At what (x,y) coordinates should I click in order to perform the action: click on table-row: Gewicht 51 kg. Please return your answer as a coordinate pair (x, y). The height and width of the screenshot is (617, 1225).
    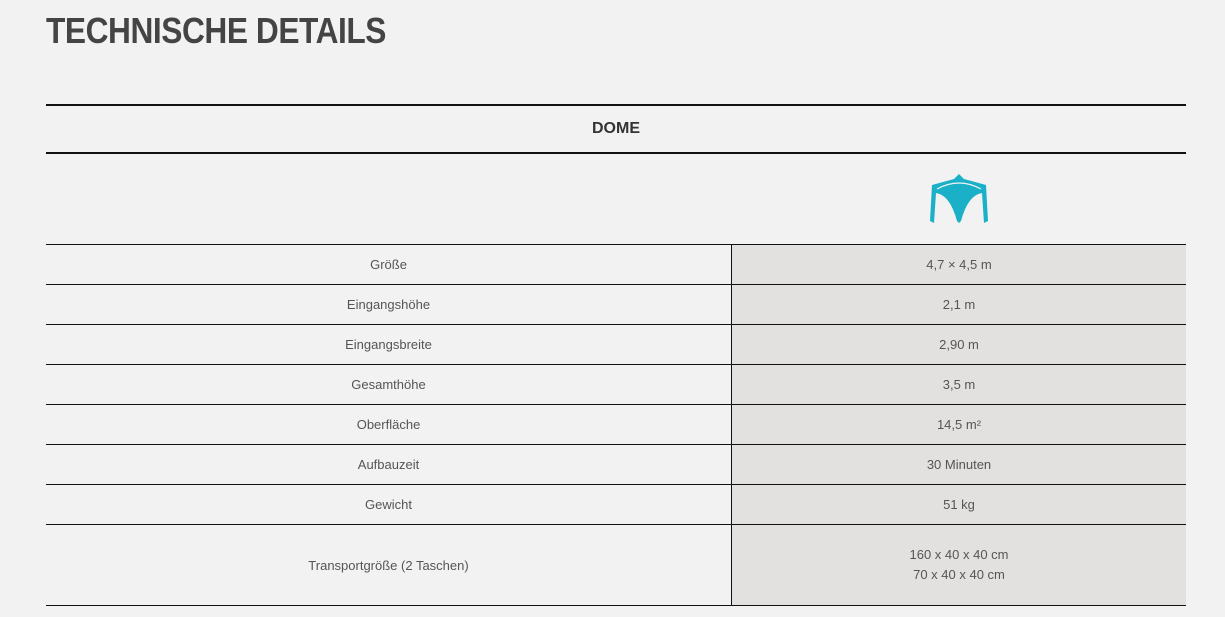
    Looking at the image, I should click on (616, 505).